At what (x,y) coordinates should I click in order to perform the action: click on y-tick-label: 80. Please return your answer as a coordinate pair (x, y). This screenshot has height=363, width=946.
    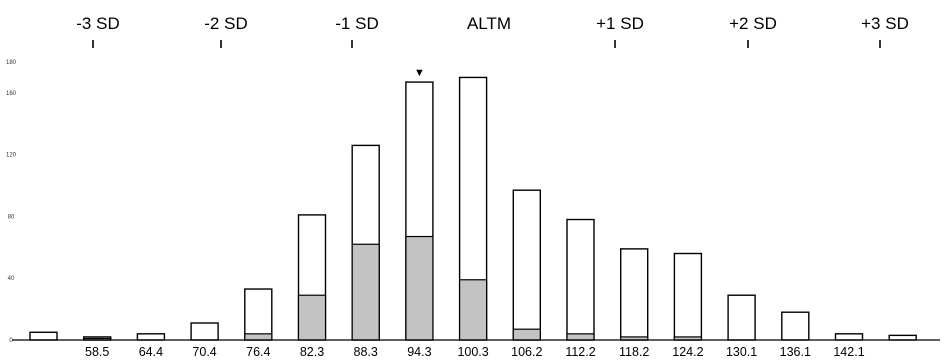
    Looking at the image, I should click on (11, 217).